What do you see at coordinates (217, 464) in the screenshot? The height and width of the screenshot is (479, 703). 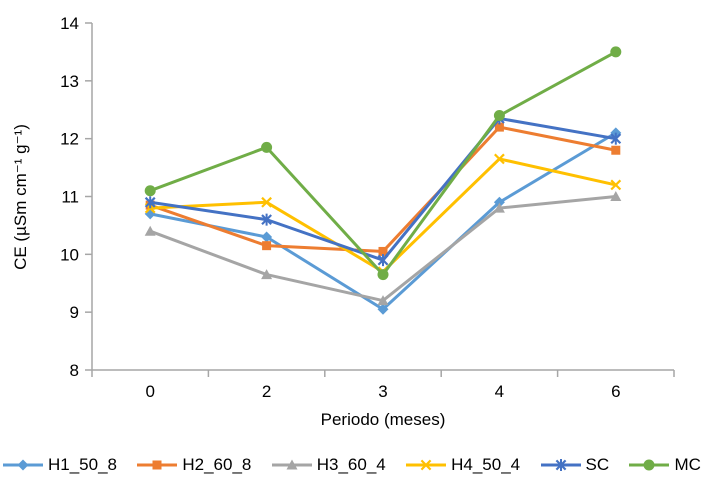 I see `legend-label: H2_60_8` at bounding box center [217, 464].